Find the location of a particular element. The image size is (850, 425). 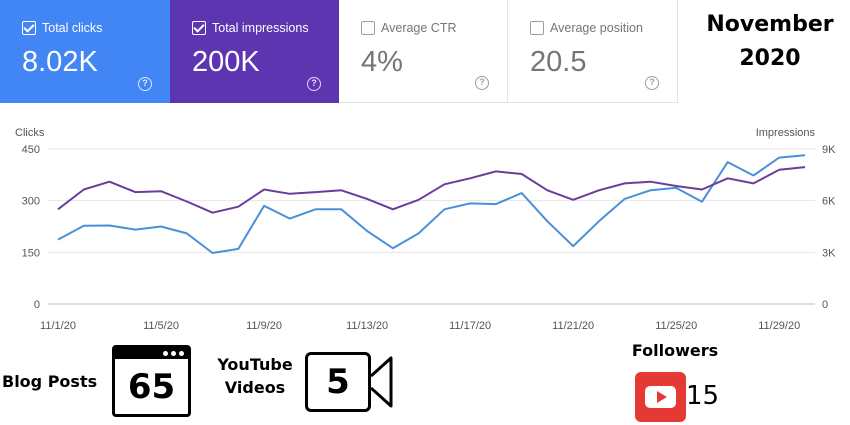

impressions-series-line is located at coordinates (431, 190).